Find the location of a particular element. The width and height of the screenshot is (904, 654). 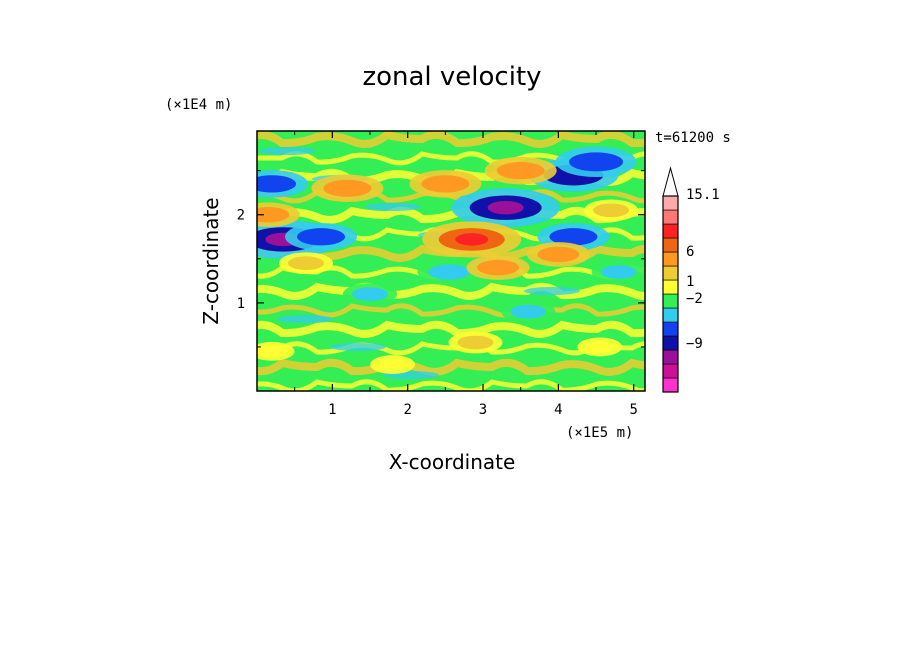

colorbar is located at coordinates (670, 279).